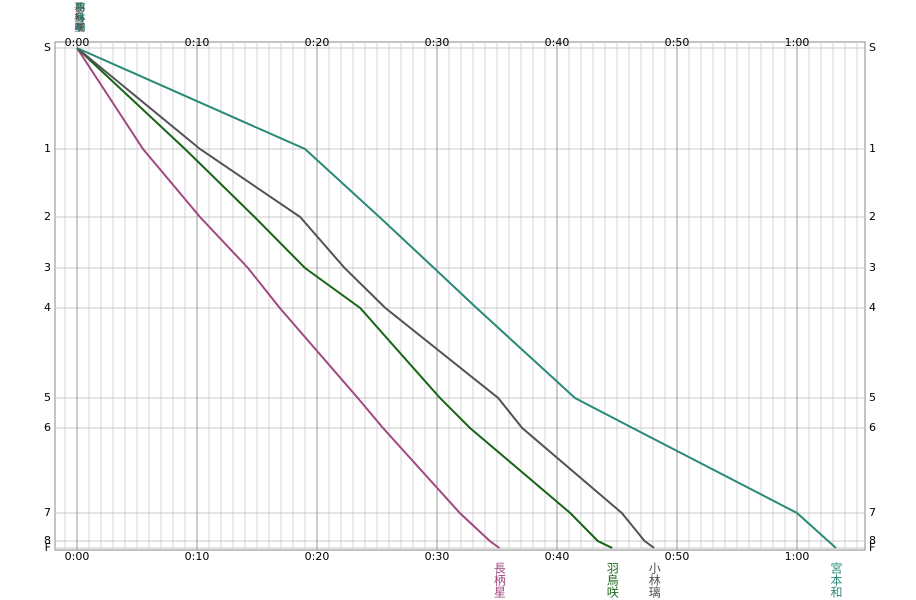 The width and height of the screenshot is (916, 600). Describe the element at coordinates (47, 148) in the screenshot. I see `y-tick-label: 1` at that location.